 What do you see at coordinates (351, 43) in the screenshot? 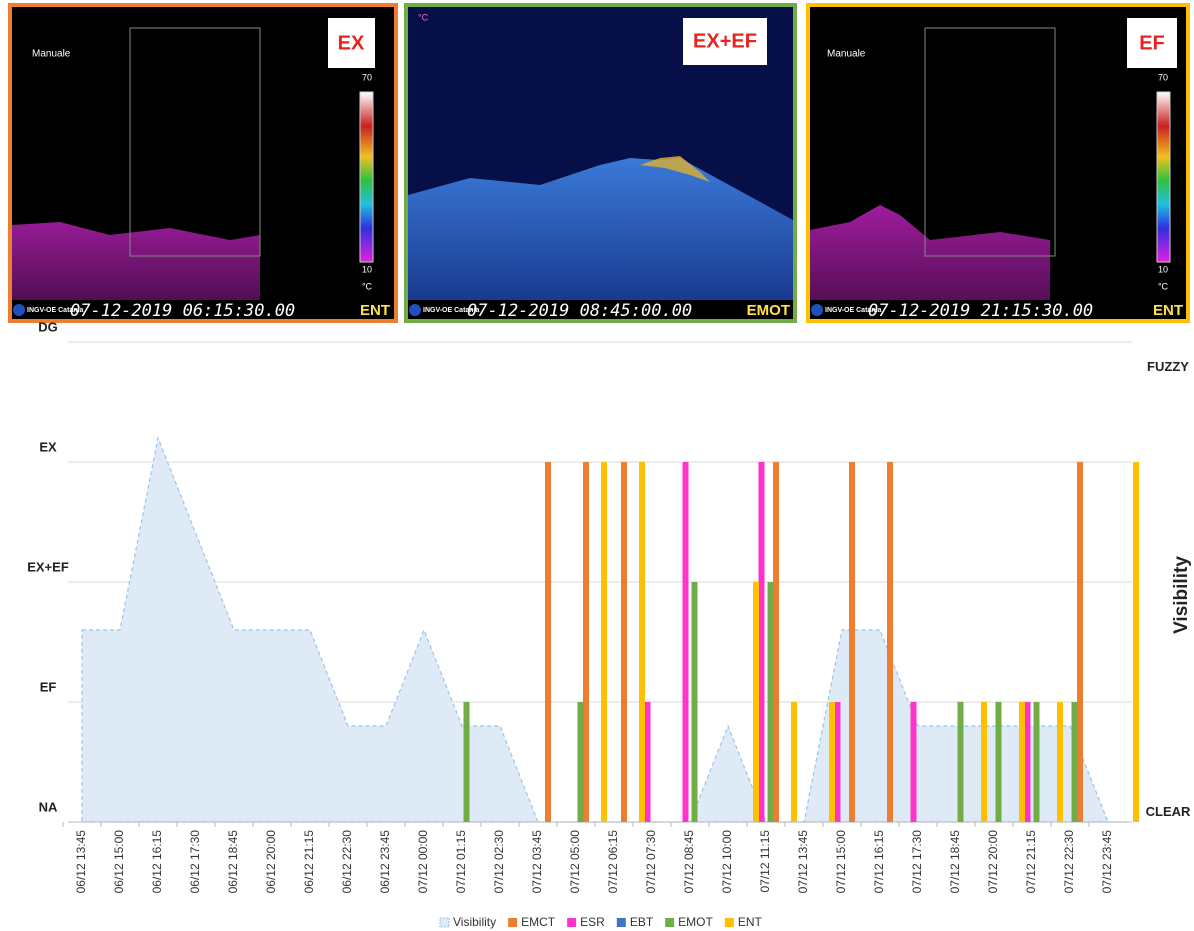
I see `panel-label: EX` at bounding box center [351, 43].